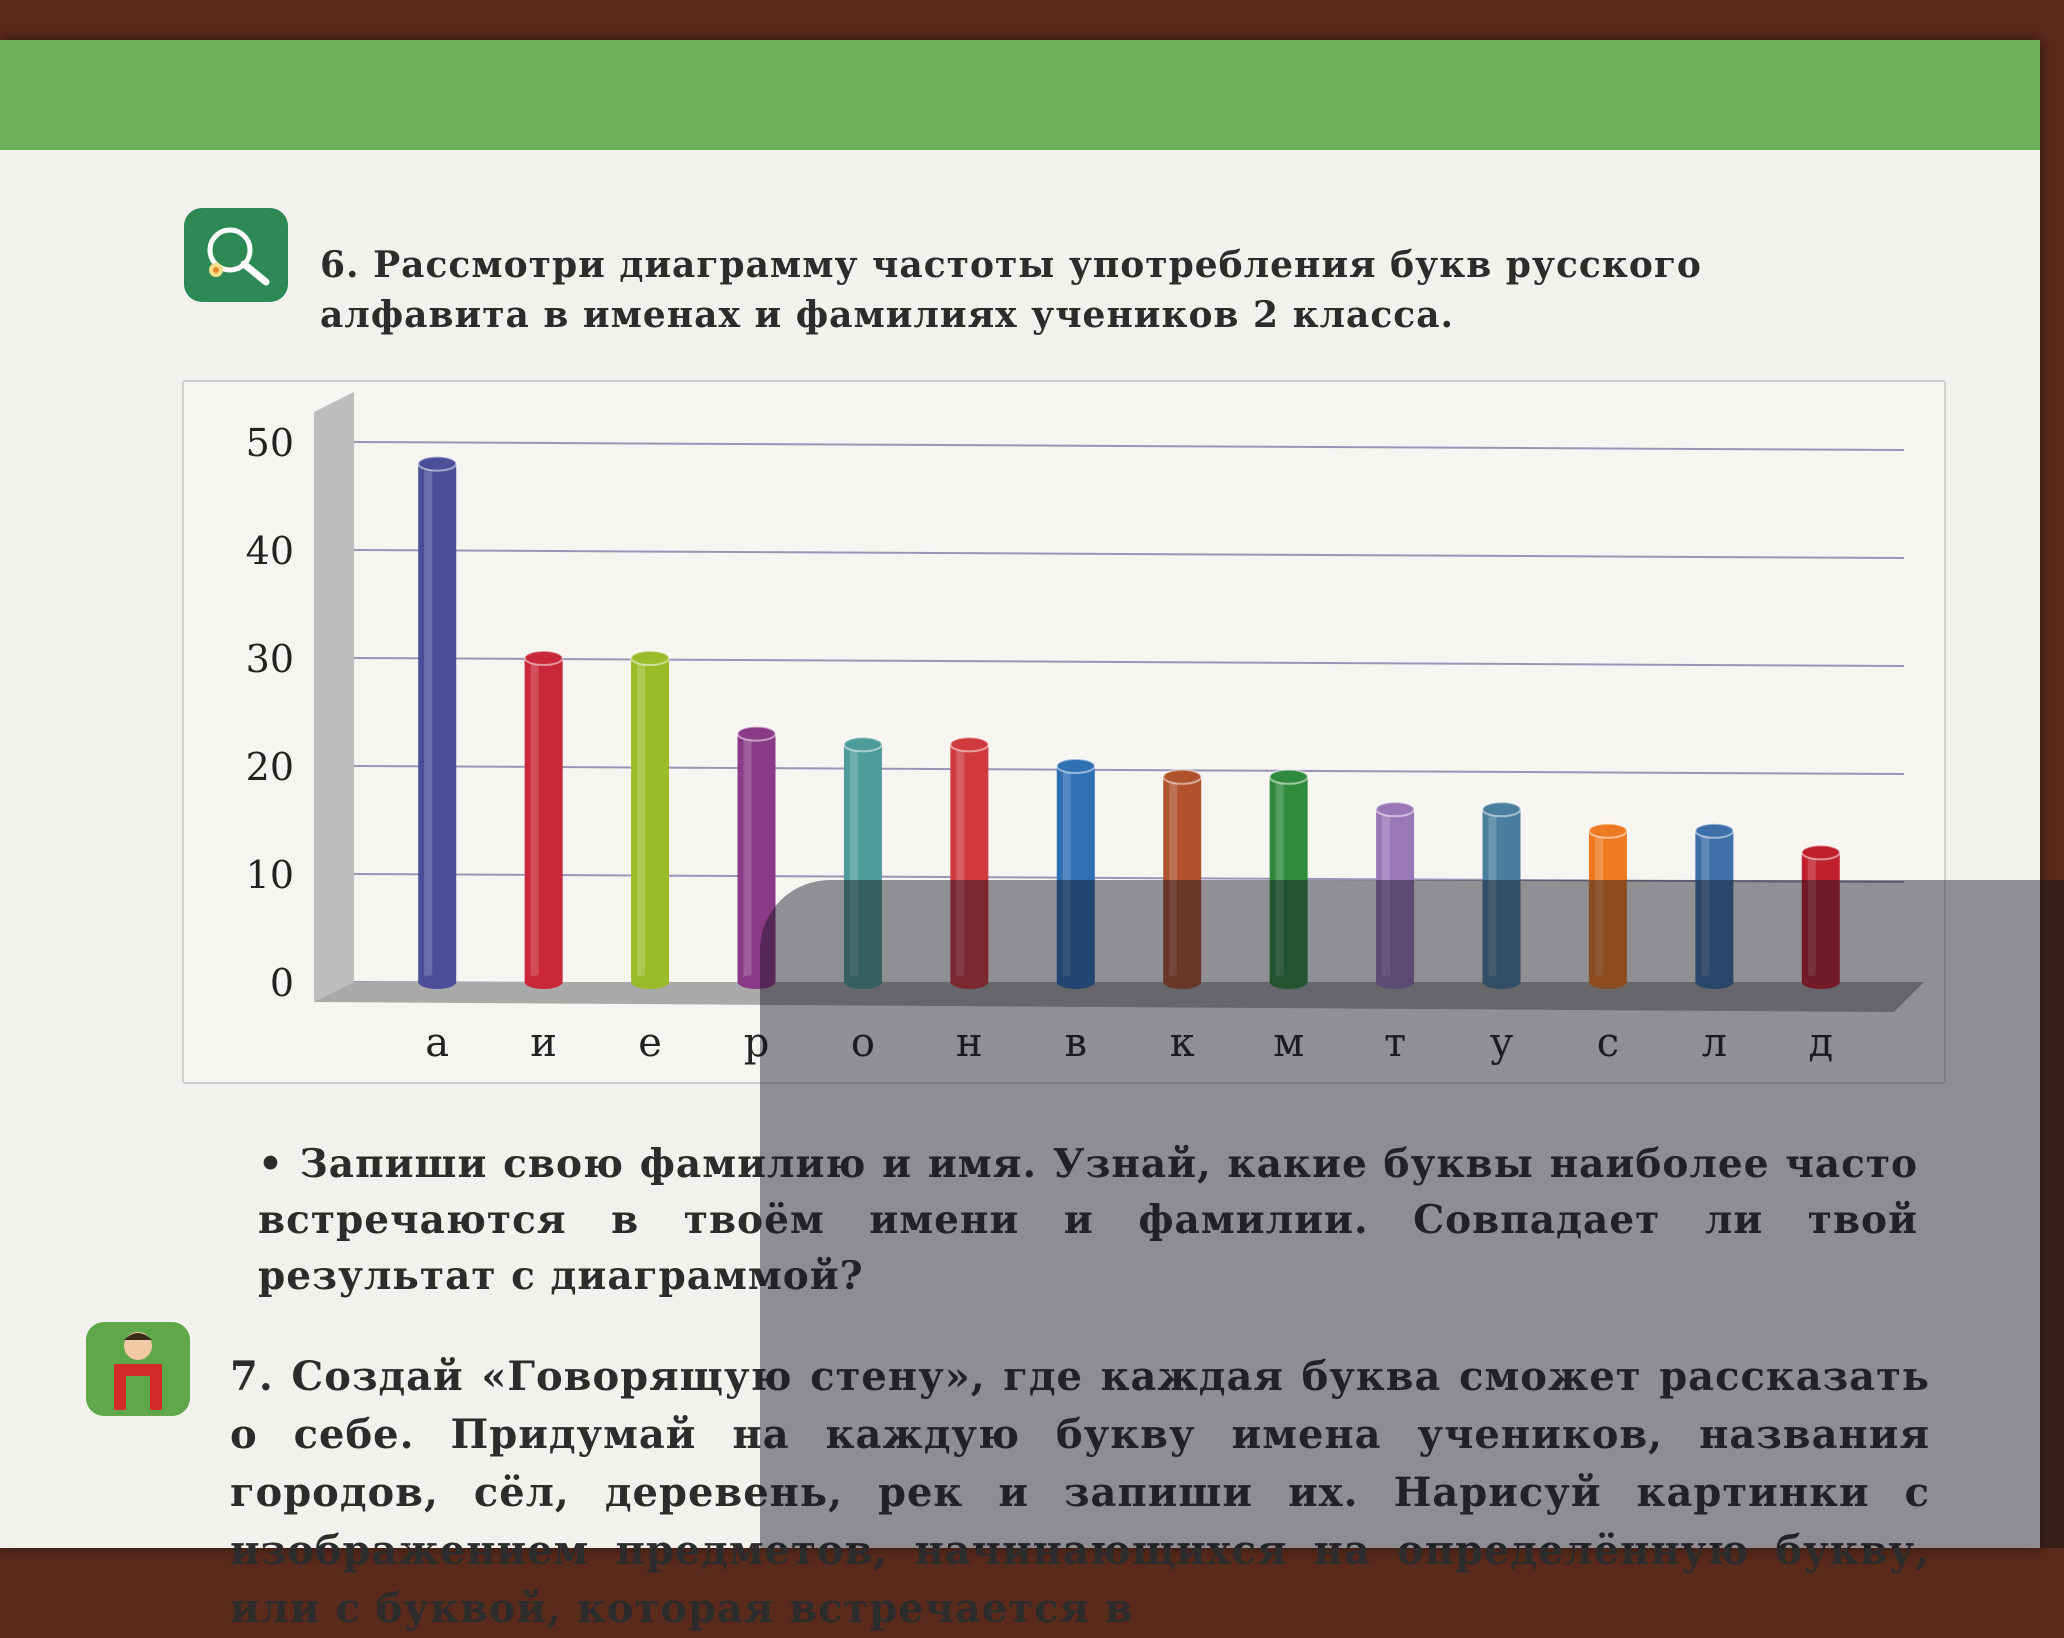 The width and height of the screenshot is (2064, 1638). What do you see at coordinates (1607, 905) in the screenshot?
I see `bar-с` at bounding box center [1607, 905].